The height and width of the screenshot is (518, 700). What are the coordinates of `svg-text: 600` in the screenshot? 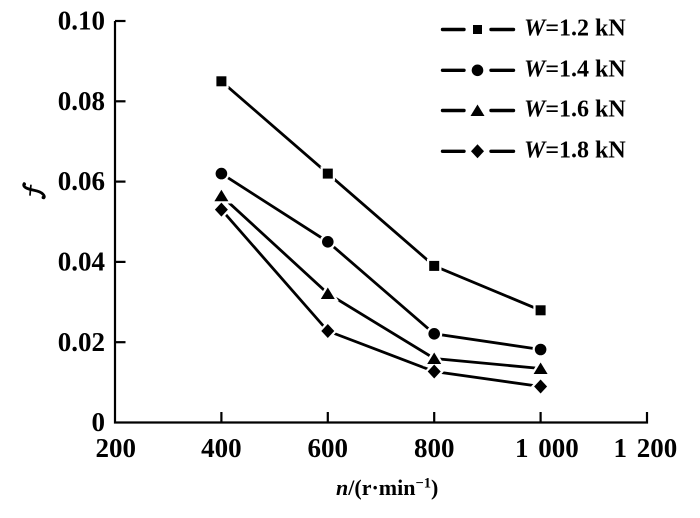 It's located at (328, 448).